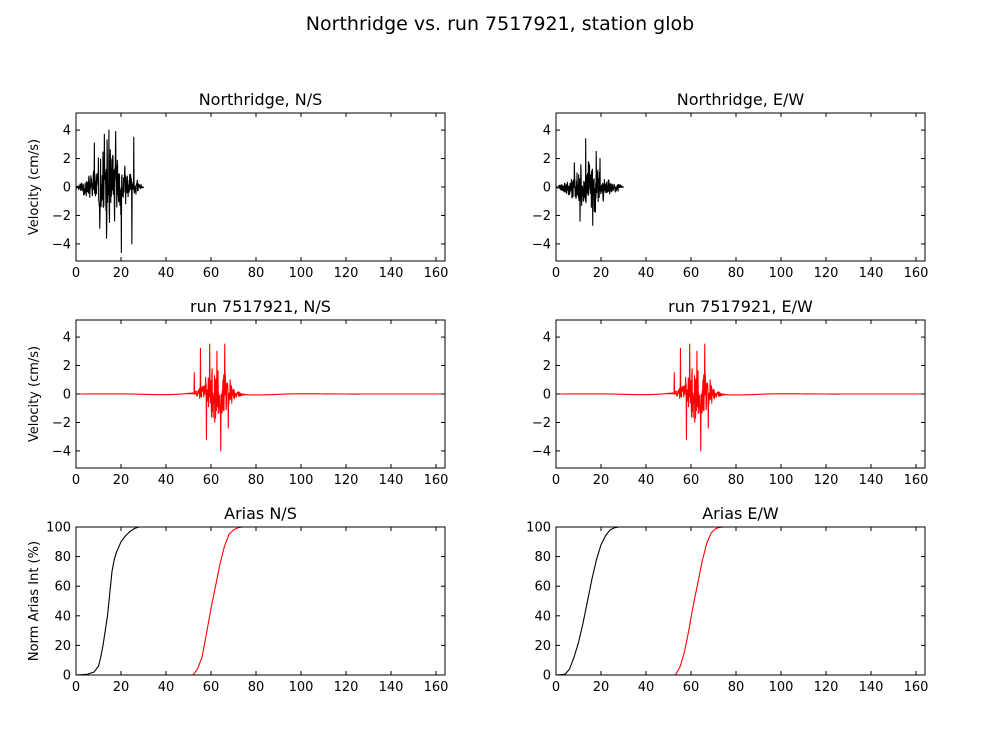  I want to click on subplot-title: Northridge, E/W, so click(741, 99).